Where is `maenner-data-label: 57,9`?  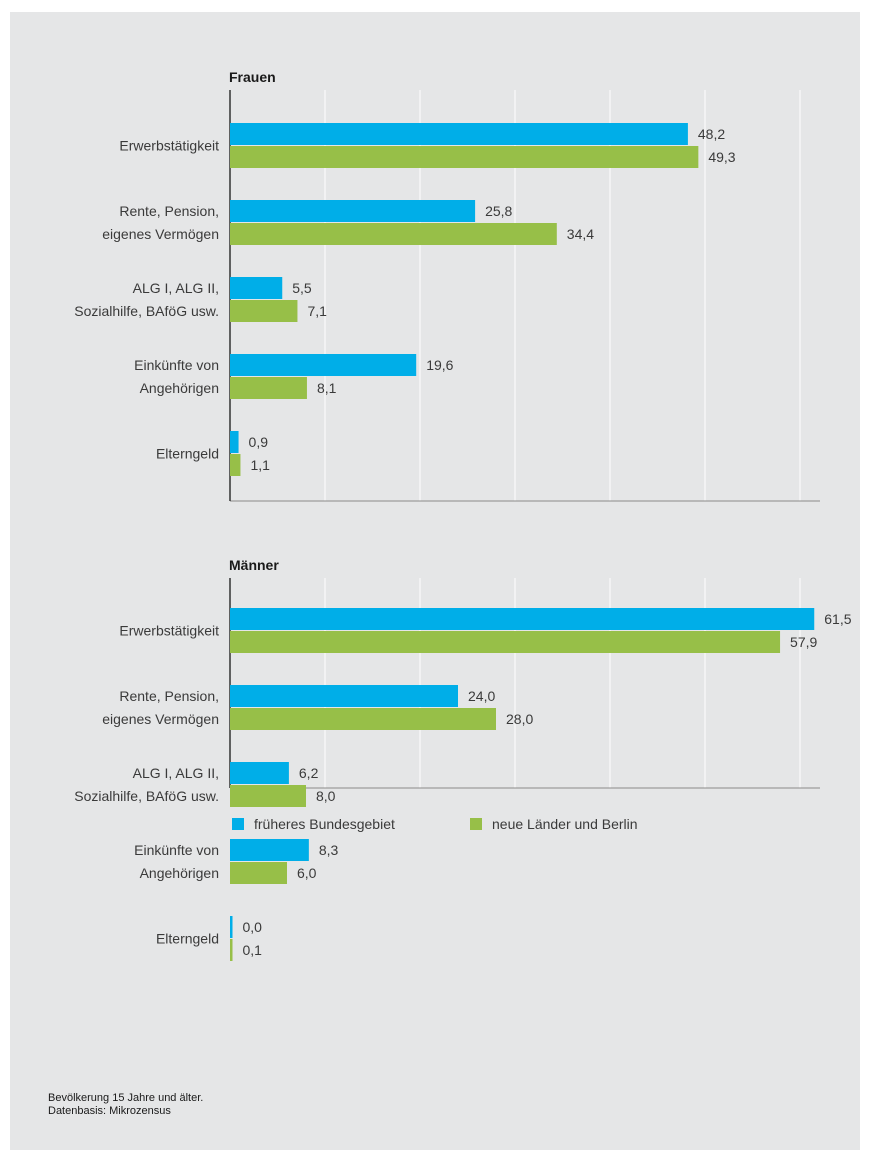 maenner-data-label: 57,9 is located at coordinates (803, 642).